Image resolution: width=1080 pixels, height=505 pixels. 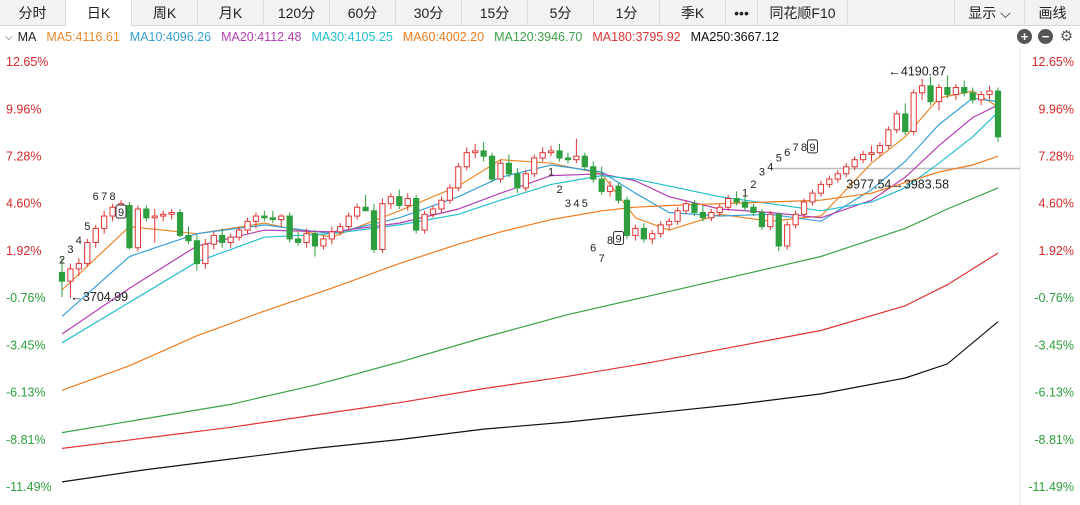 What do you see at coordinates (429, 13) in the screenshot?
I see `tab-6: 30分` at bounding box center [429, 13].